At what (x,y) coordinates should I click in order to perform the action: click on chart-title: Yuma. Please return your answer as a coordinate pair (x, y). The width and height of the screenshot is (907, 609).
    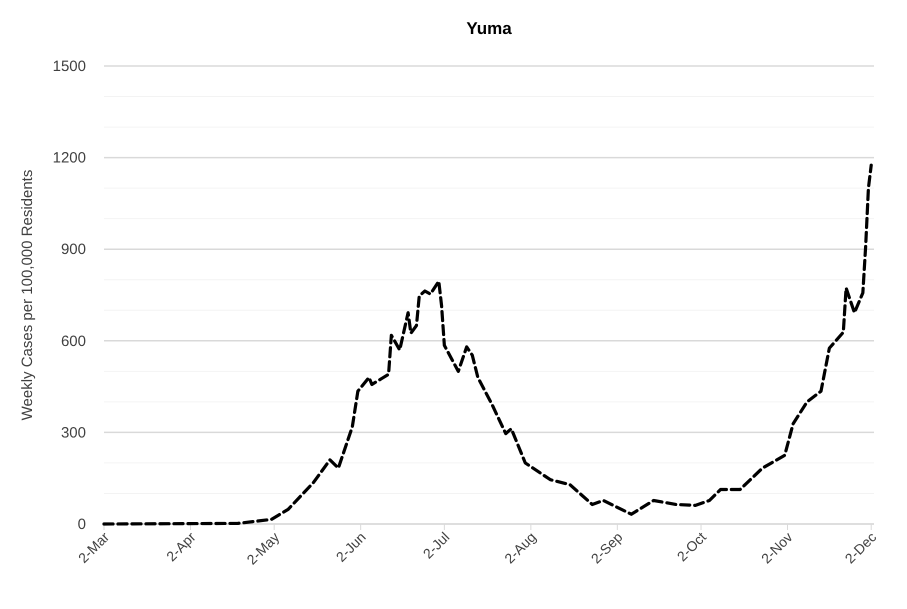
    Looking at the image, I should click on (489, 28).